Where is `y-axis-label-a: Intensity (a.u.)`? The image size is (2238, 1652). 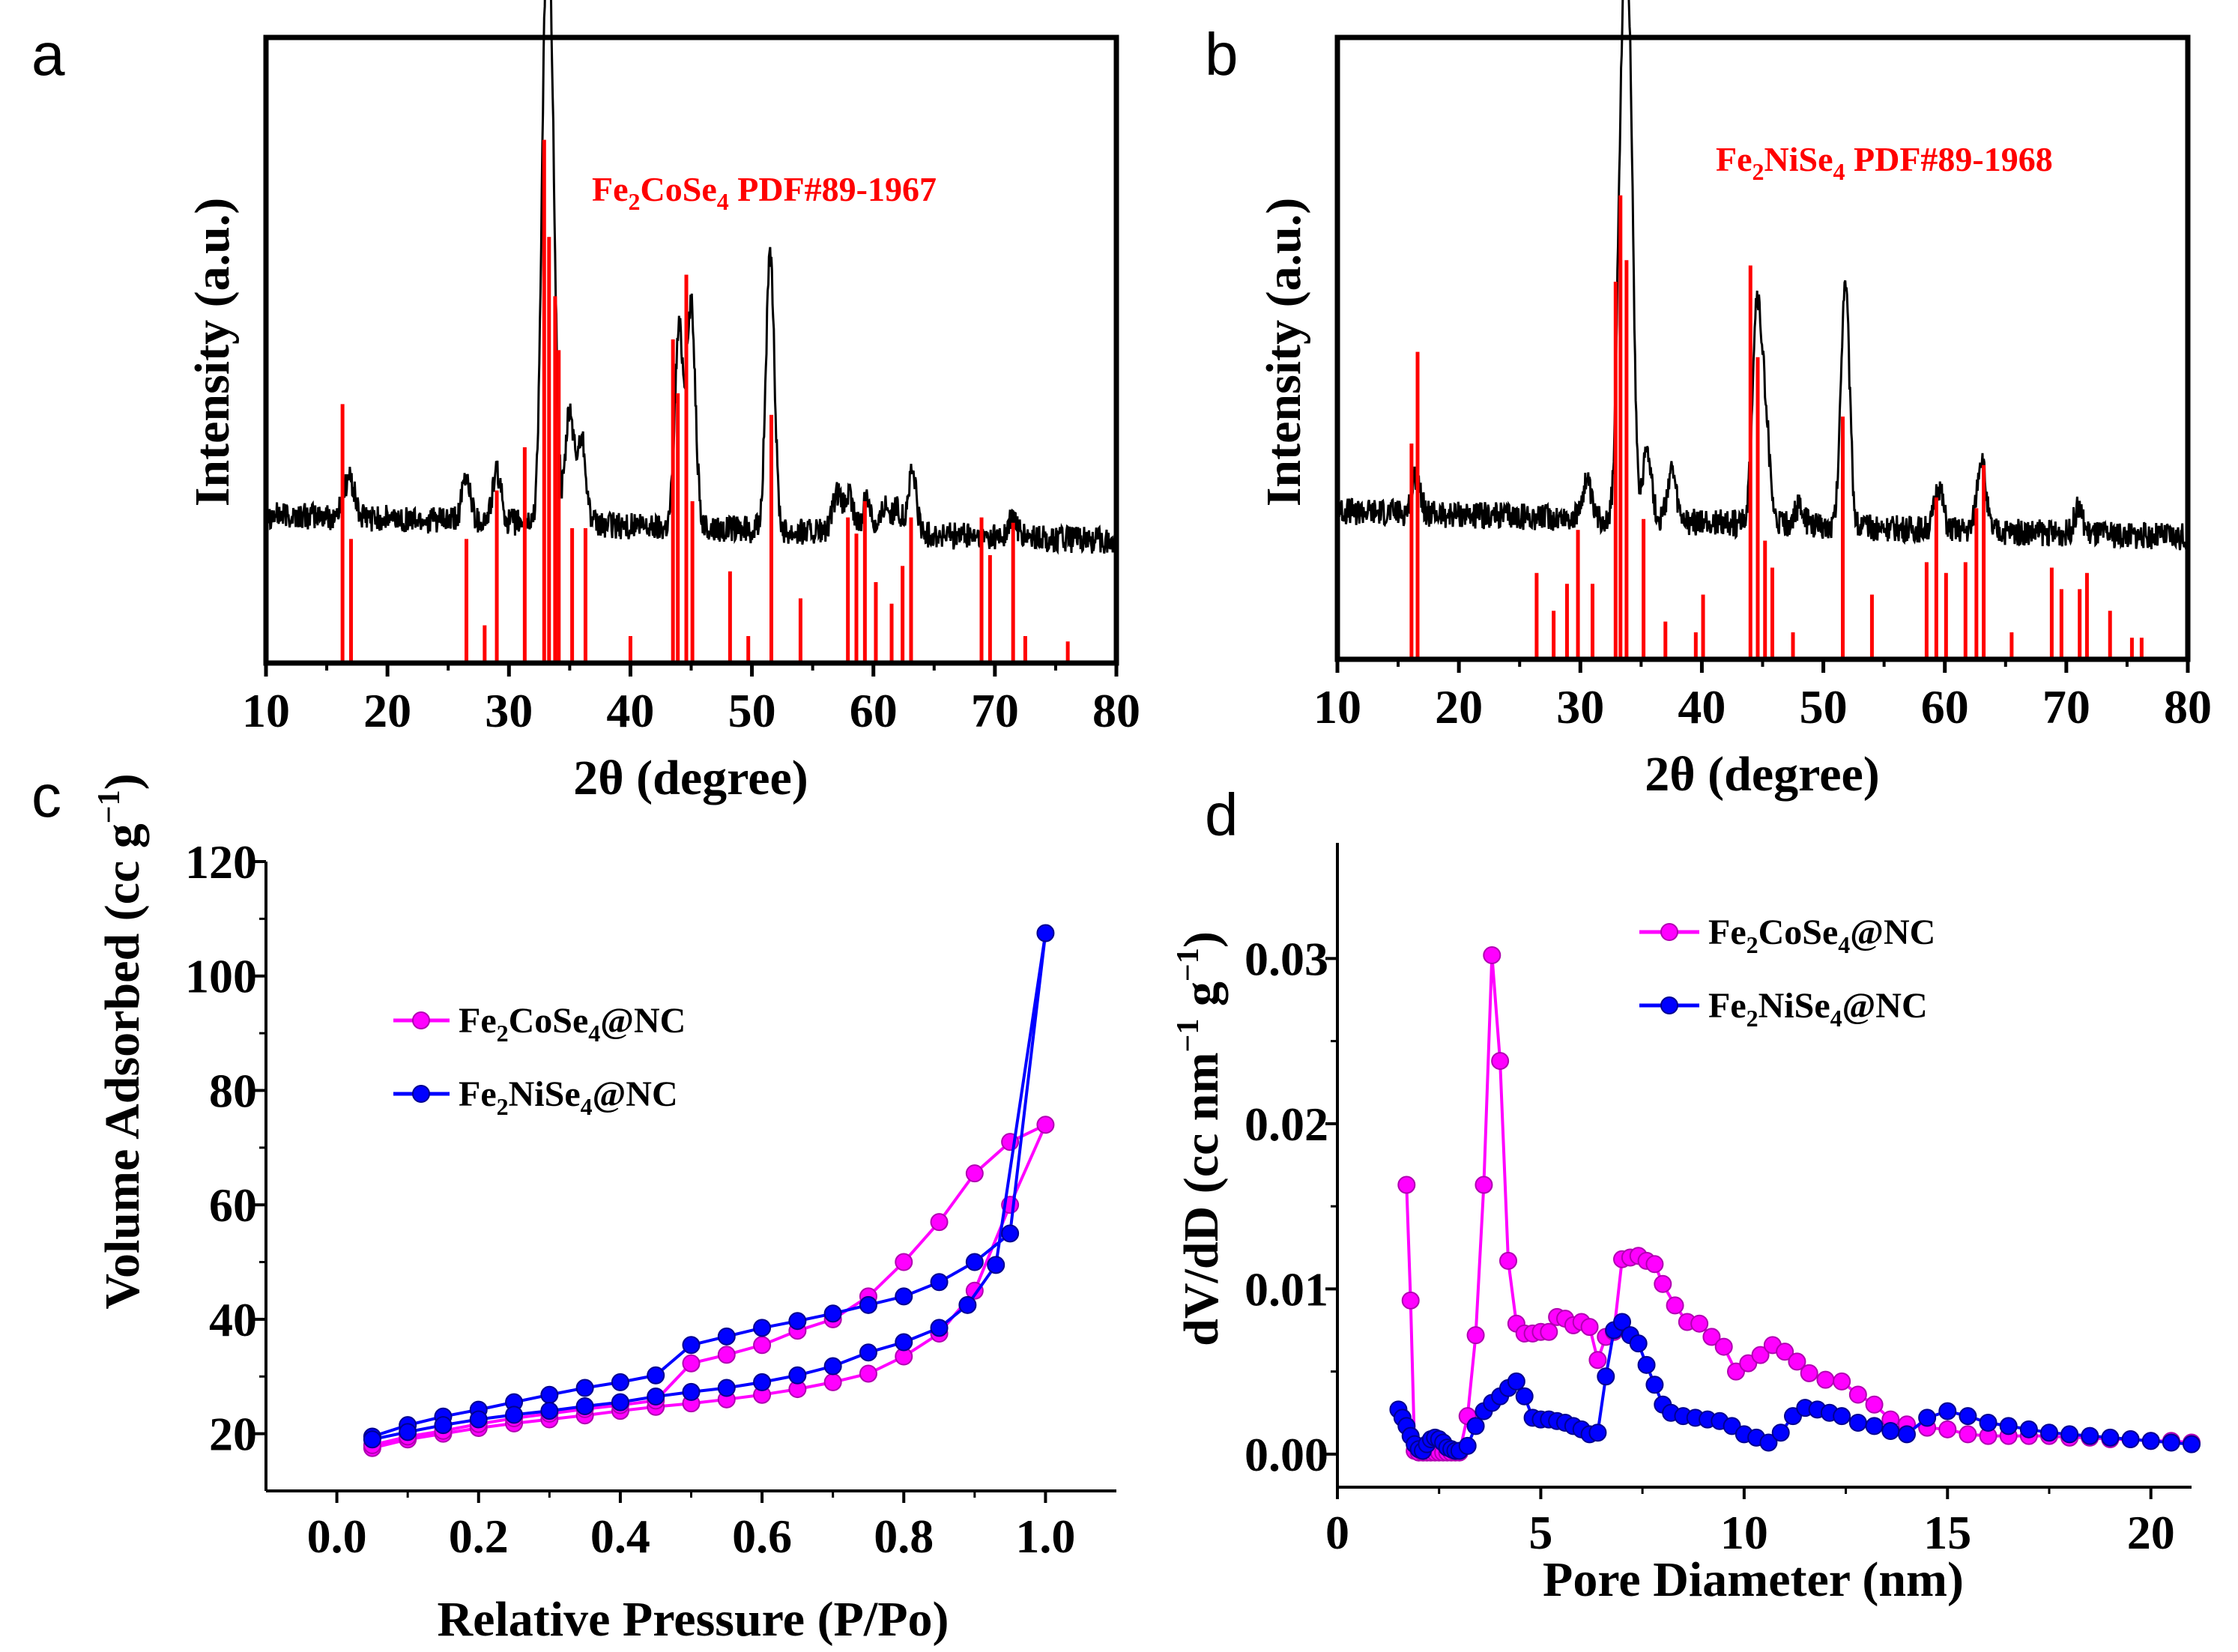 y-axis-label-a: Intensity (a.u.) is located at coordinates (212, 352).